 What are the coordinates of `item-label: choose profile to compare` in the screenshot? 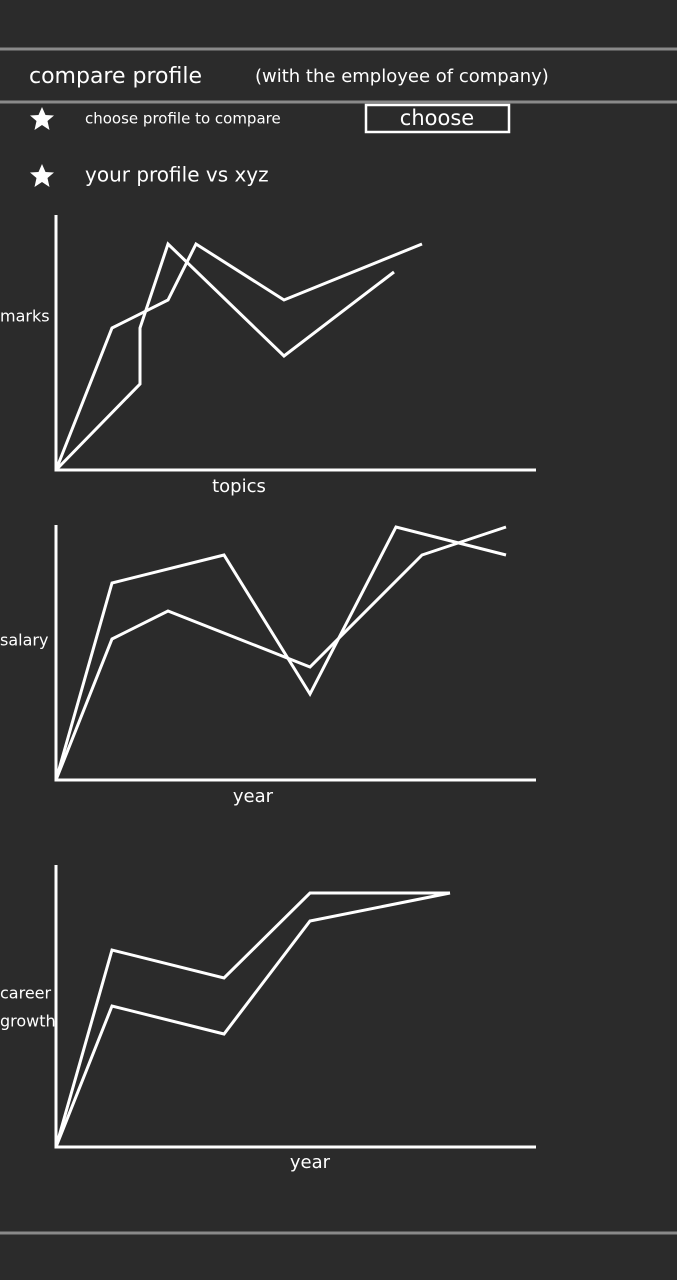 It's located at (183, 119).